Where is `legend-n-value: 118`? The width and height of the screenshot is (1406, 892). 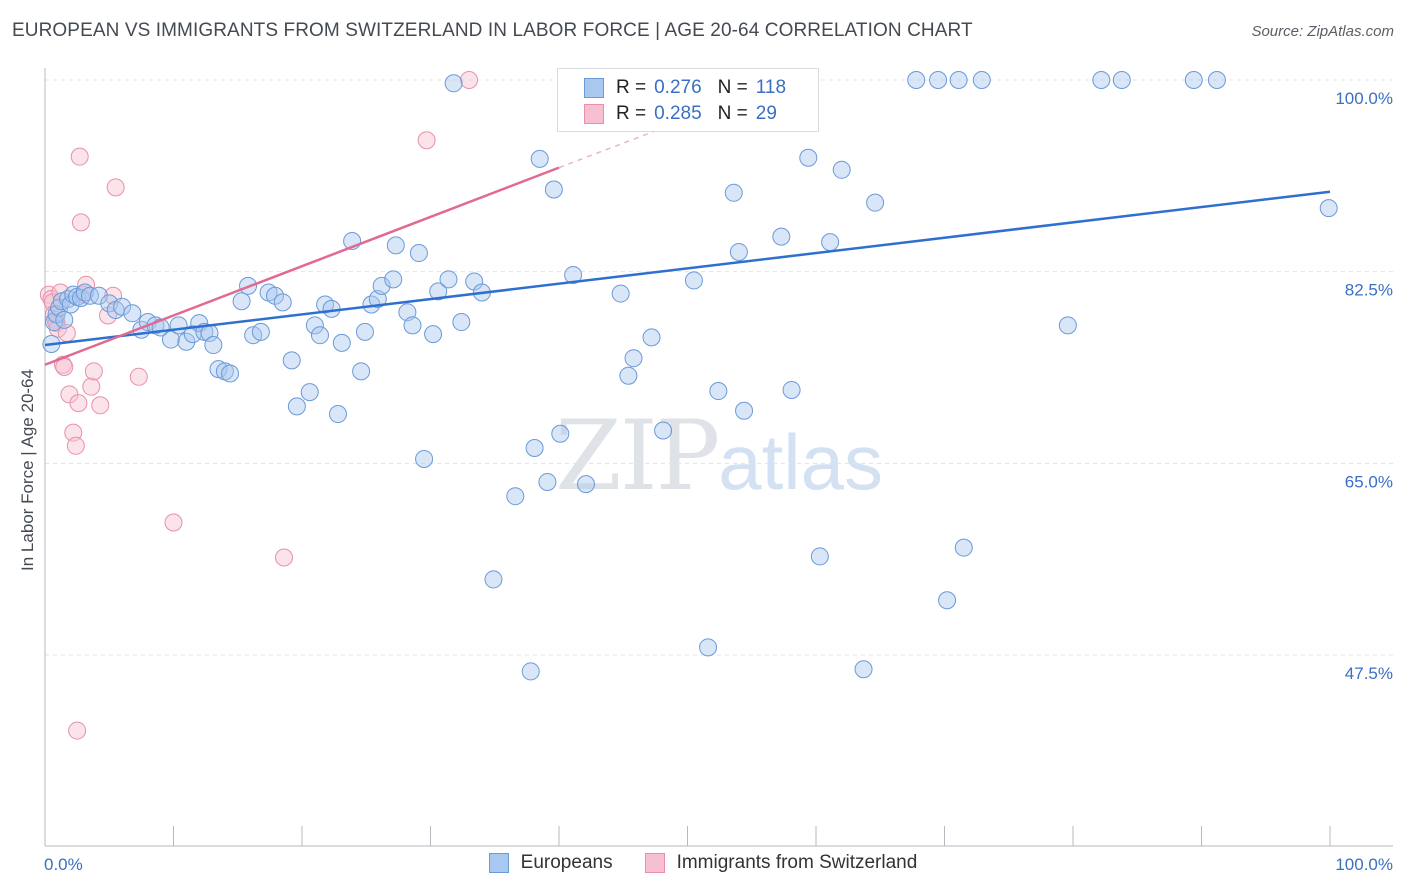
legend-n-value: 118 is located at coordinates (771, 87).